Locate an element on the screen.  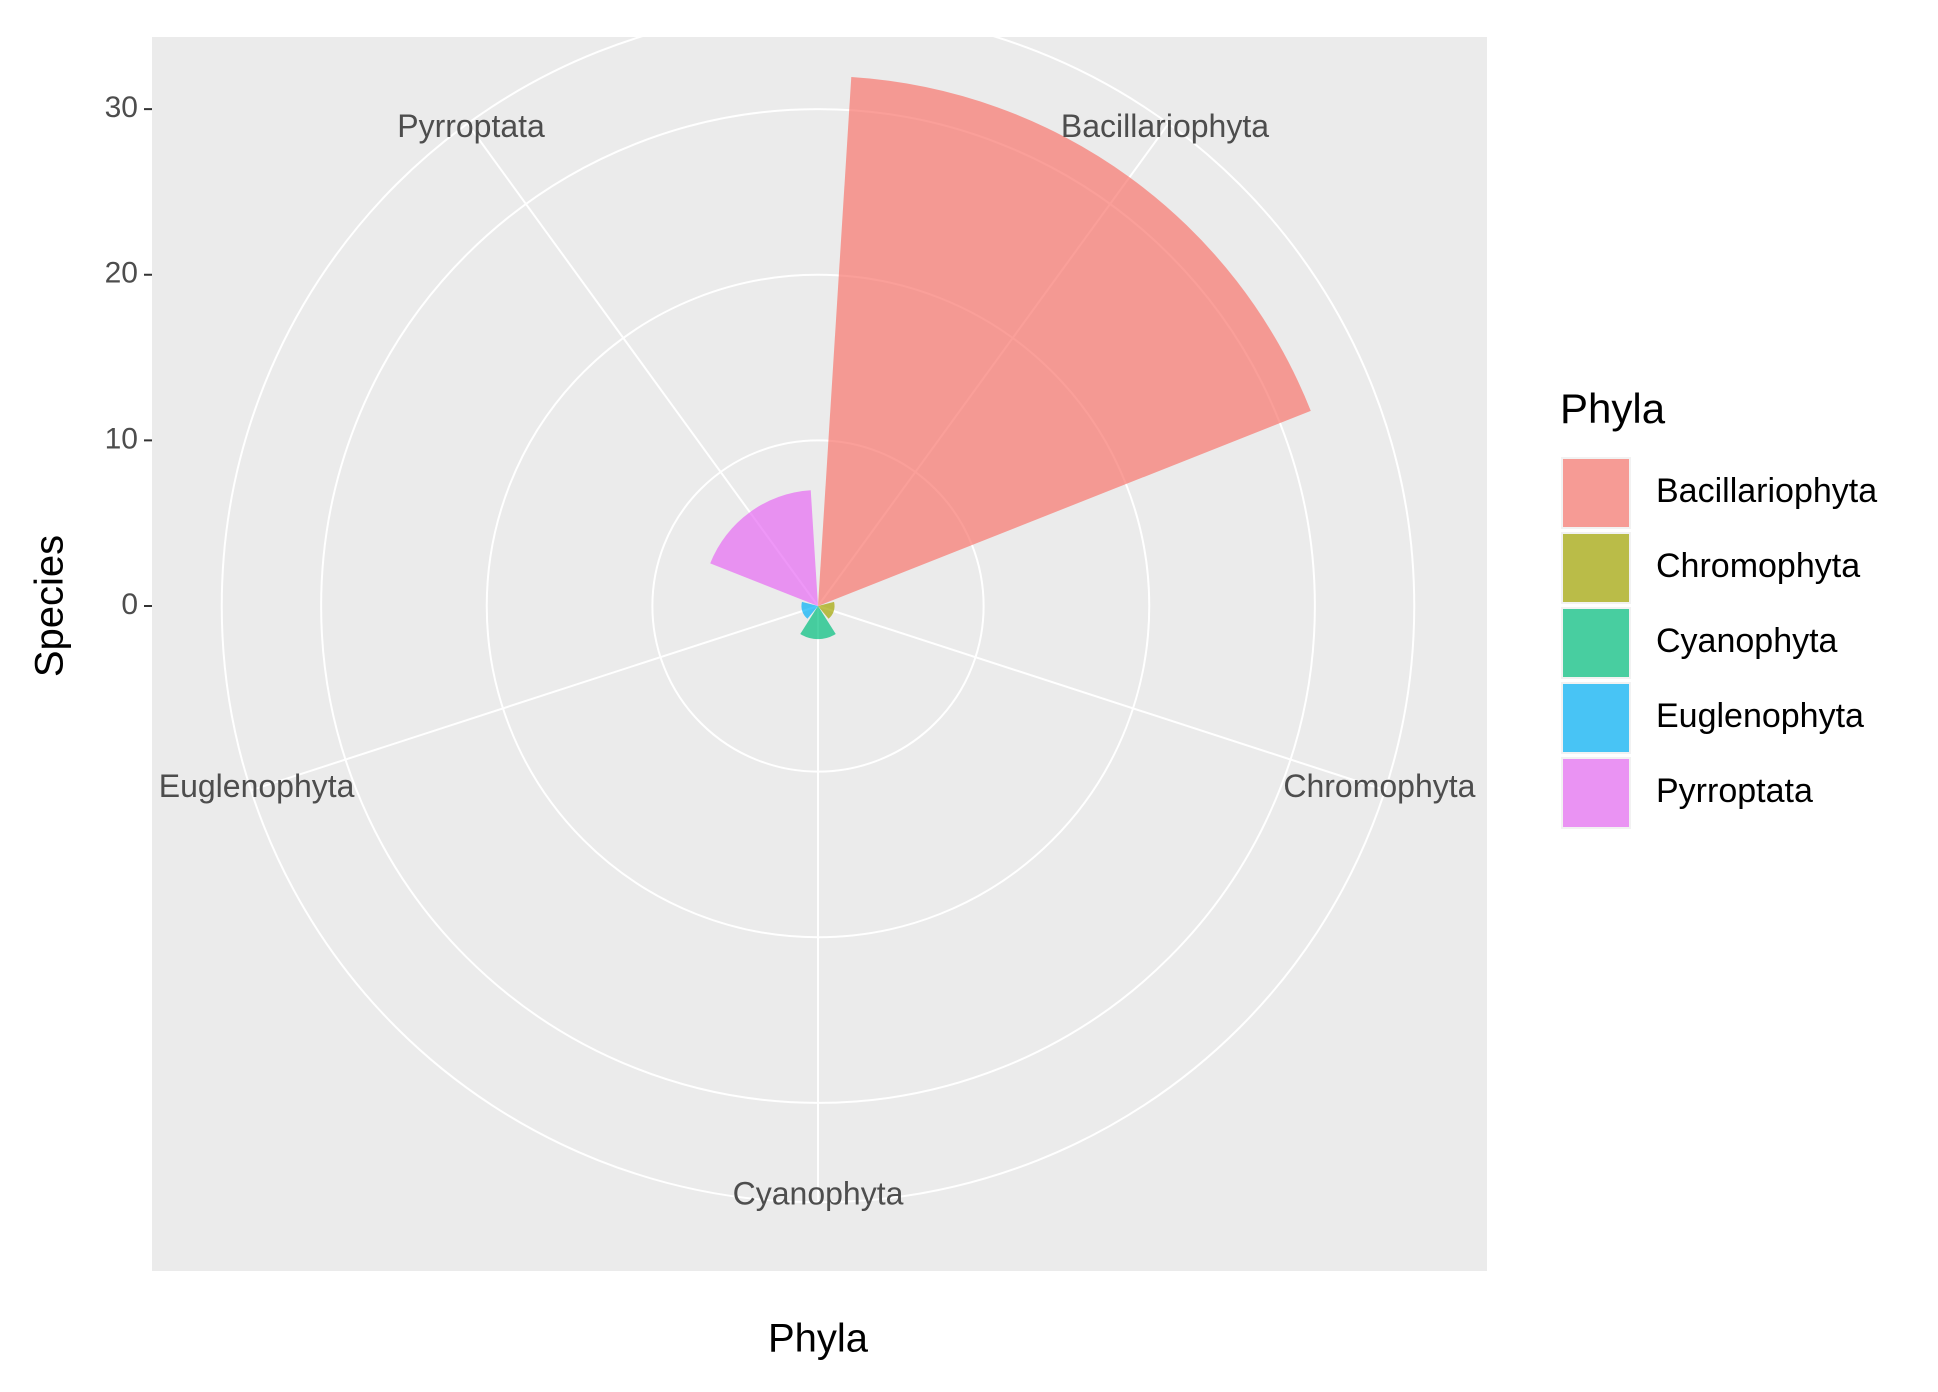
y-tick-label: 30 is located at coordinates (121, 107).